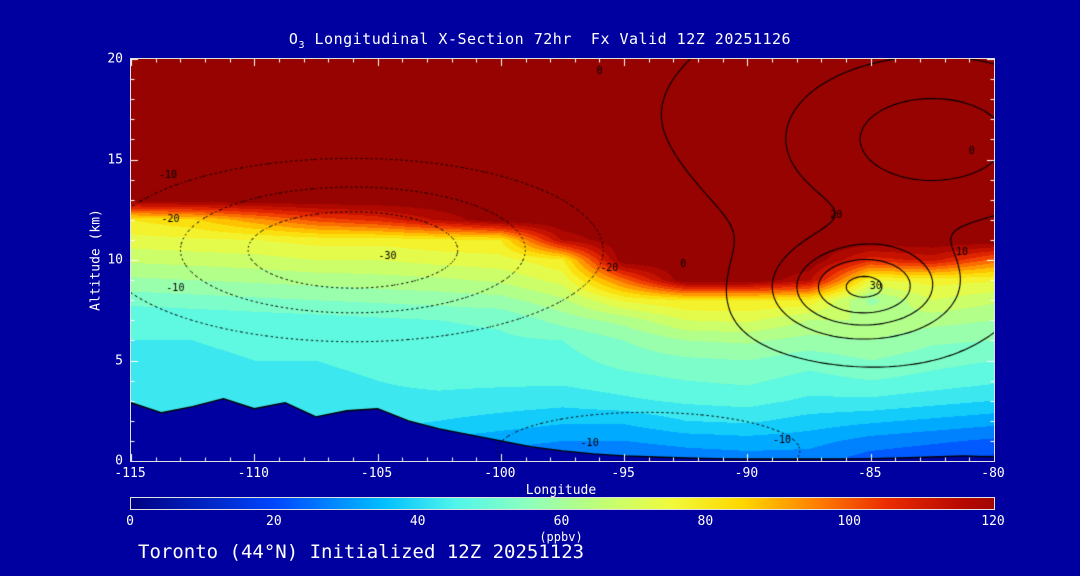  I want to click on x-tick-label: -110, so click(253, 473).